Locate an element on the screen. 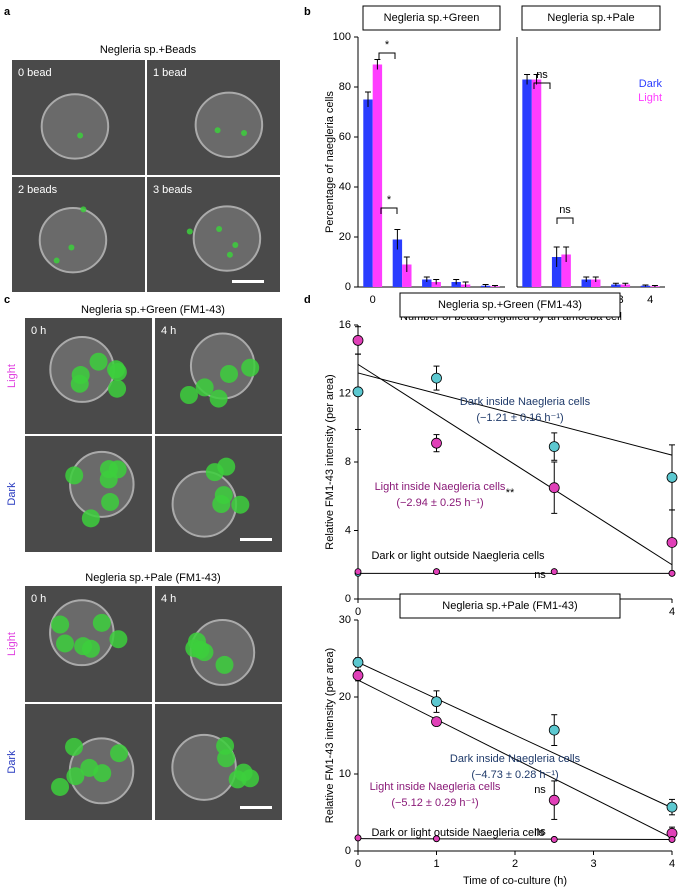 The image size is (685, 896). cell is located at coordinates (227, 238).